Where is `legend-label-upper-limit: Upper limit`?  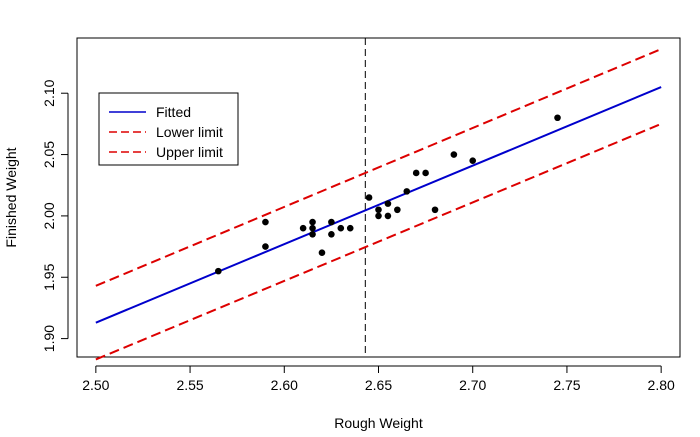 legend-label-upper-limit: Upper limit is located at coordinates (189, 152).